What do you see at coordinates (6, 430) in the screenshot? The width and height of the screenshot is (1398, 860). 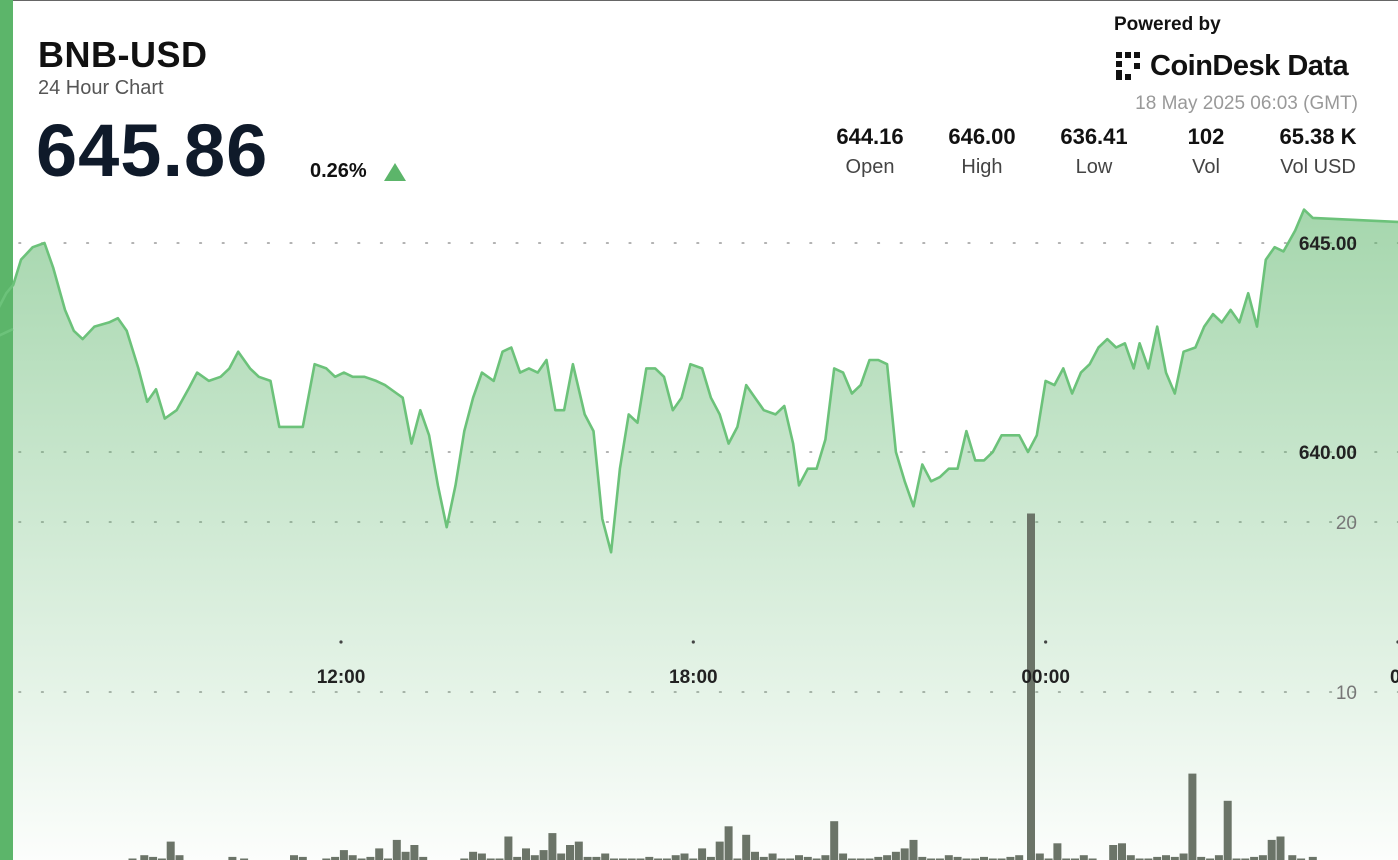 I see `accent-bar` at bounding box center [6, 430].